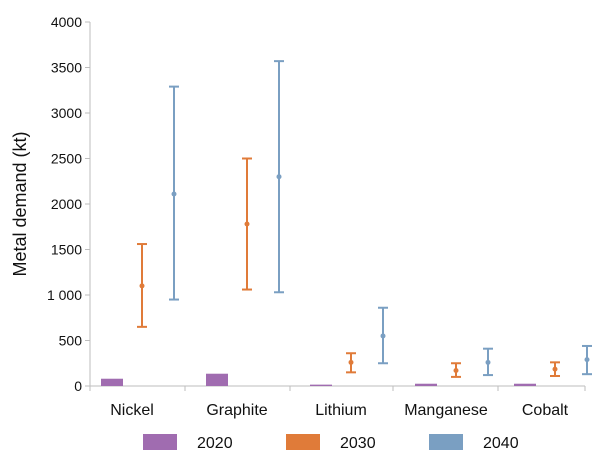  What do you see at coordinates (341, 410) in the screenshot?
I see `x-tick-label: Lithium` at bounding box center [341, 410].